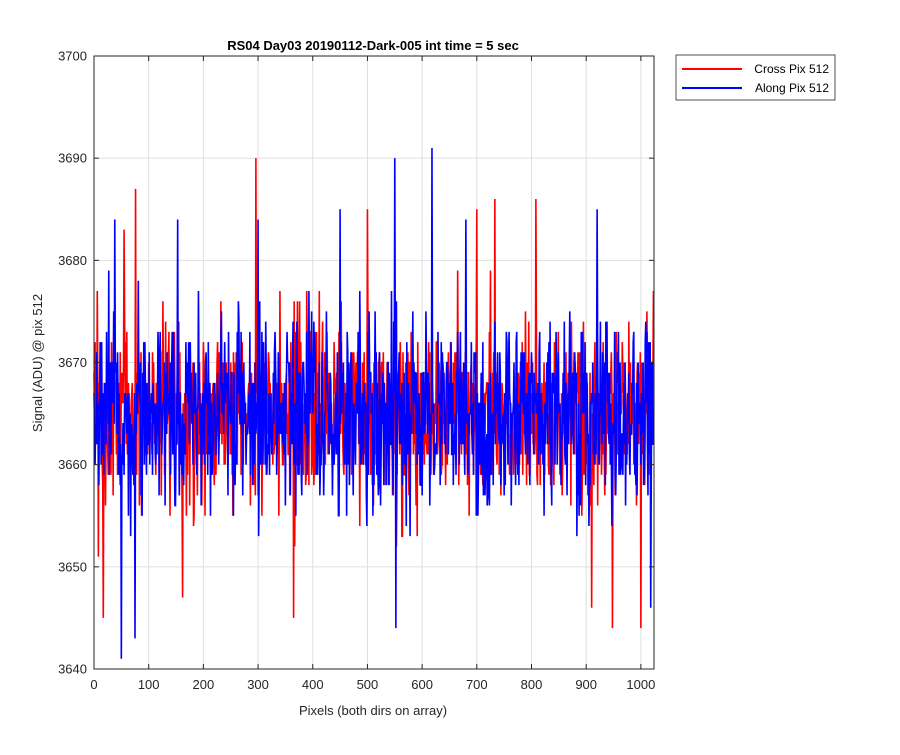 This screenshot has width=900, height=755. I want to click on x-tick-label: 0, so click(93, 684).